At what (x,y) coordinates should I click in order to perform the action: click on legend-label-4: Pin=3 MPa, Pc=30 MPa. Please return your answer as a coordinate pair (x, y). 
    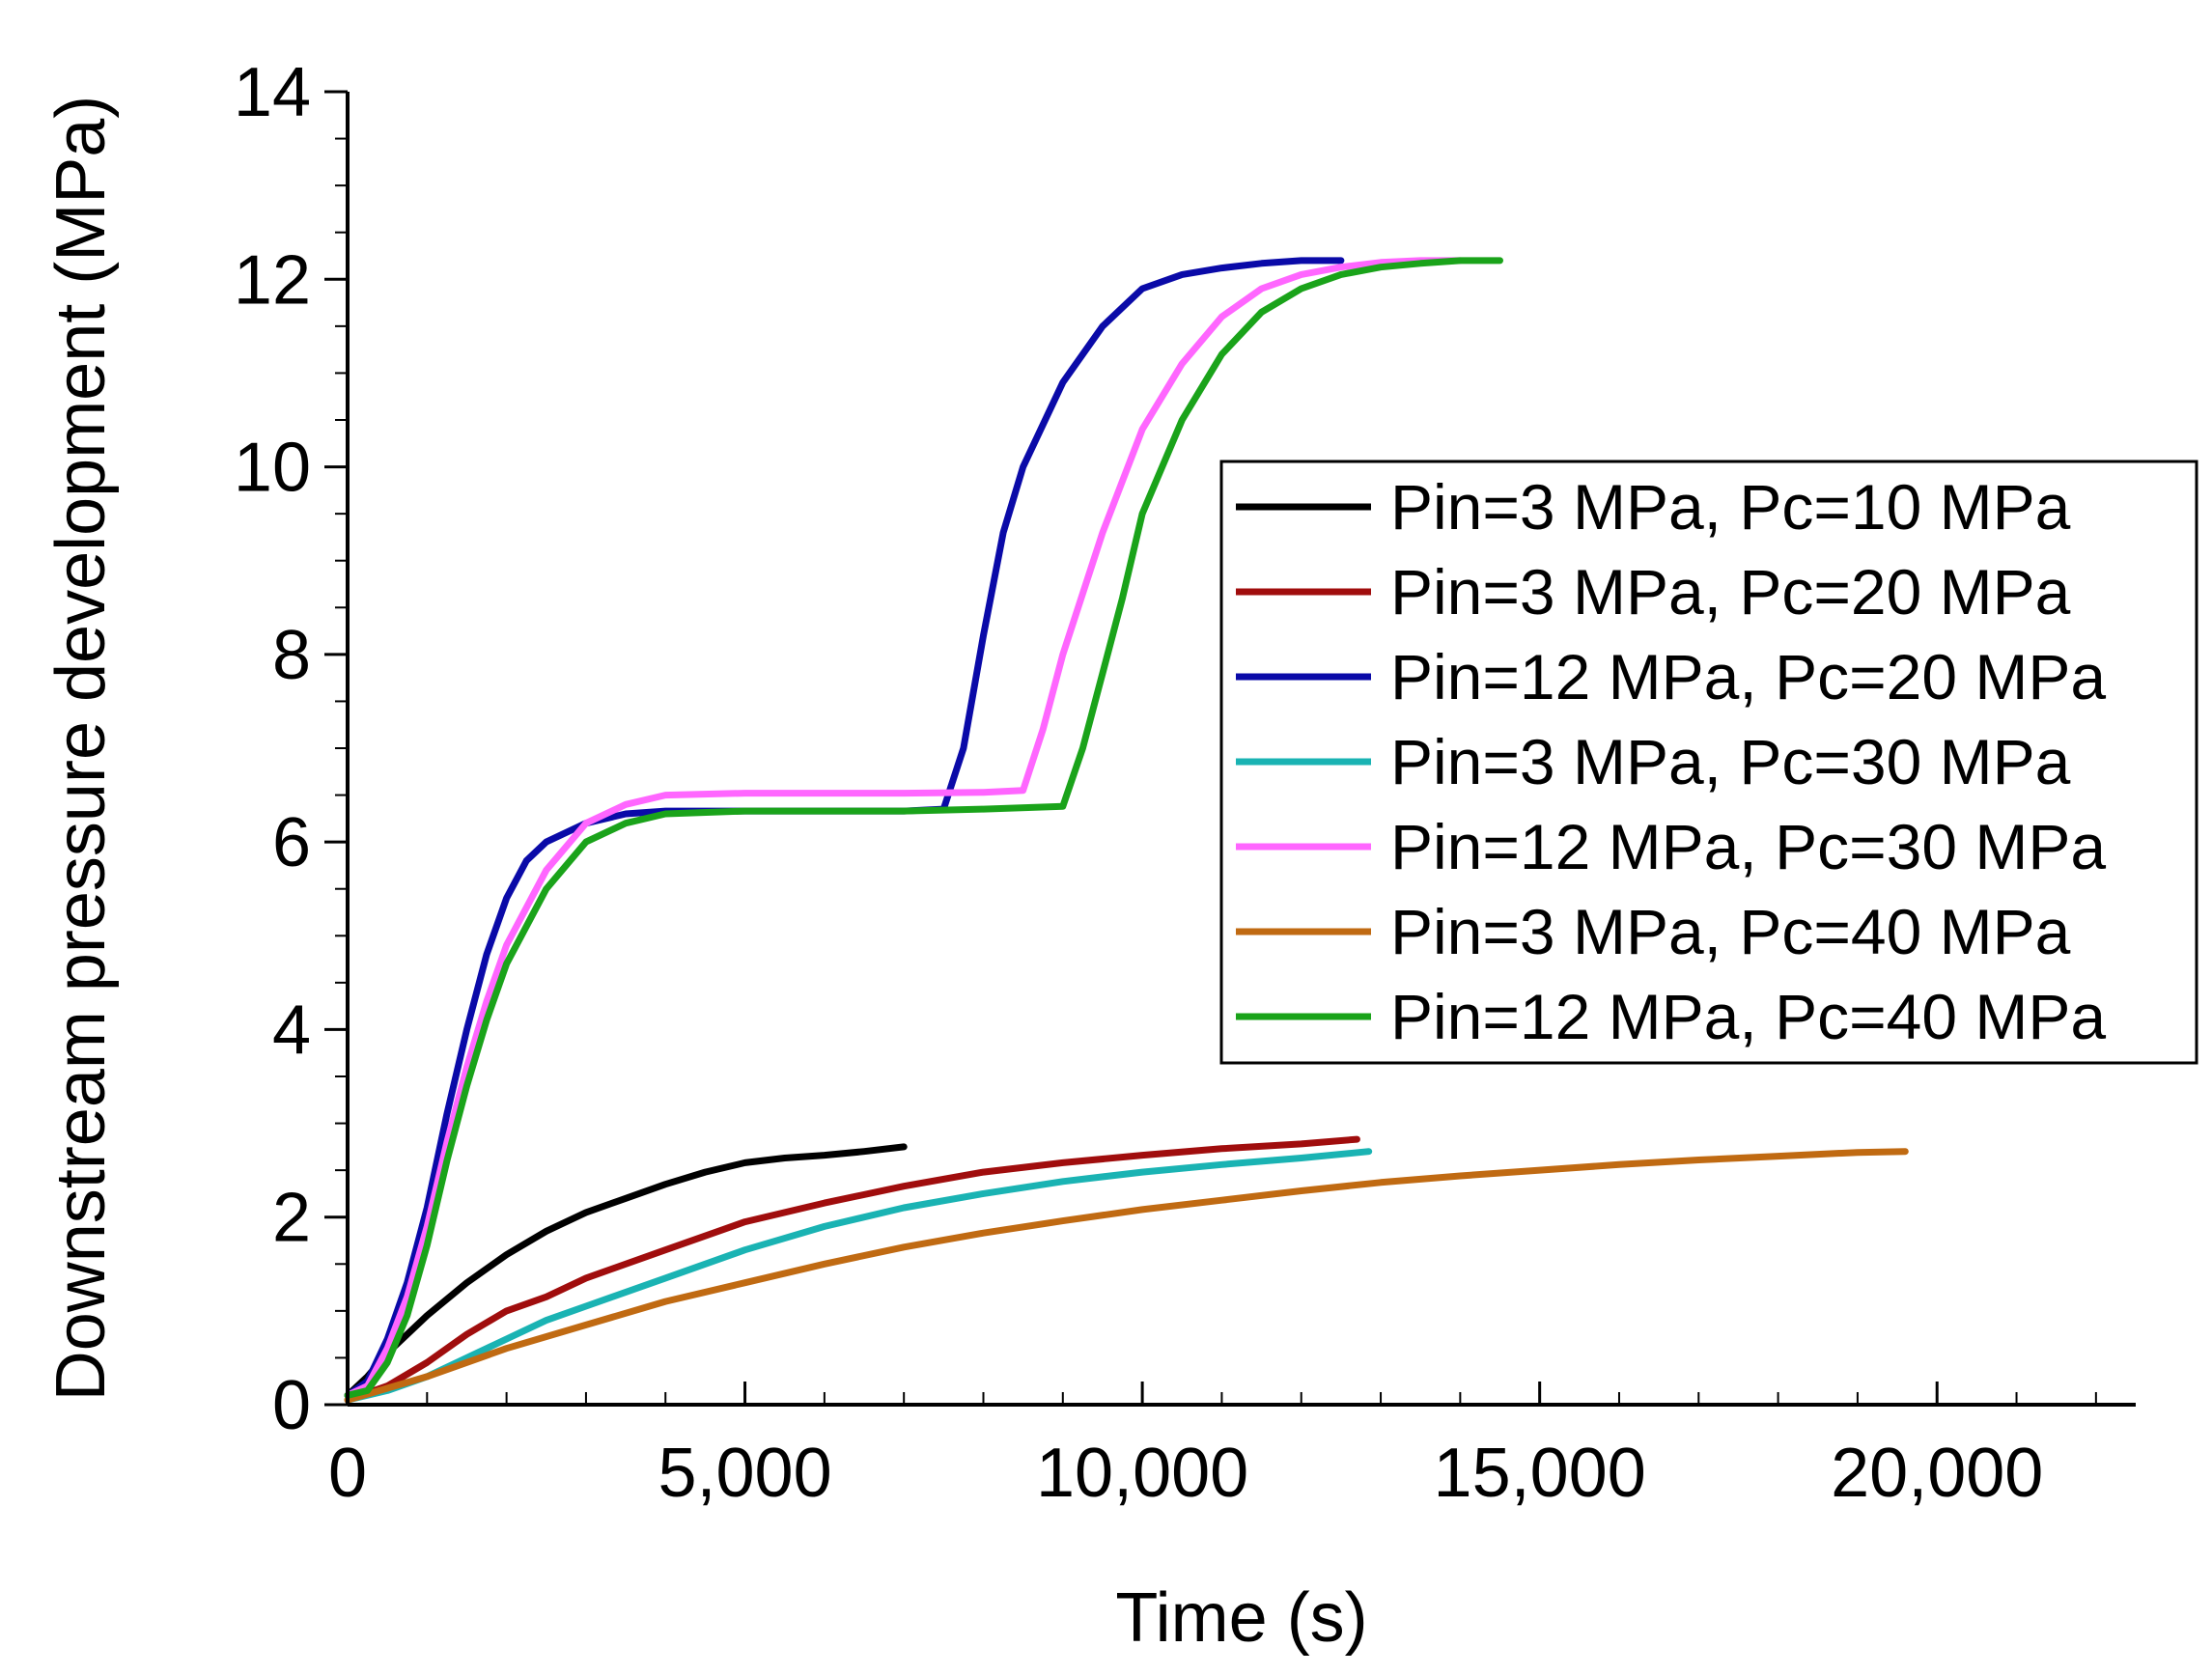
    Looking at the image, I should click on (1731, 761).